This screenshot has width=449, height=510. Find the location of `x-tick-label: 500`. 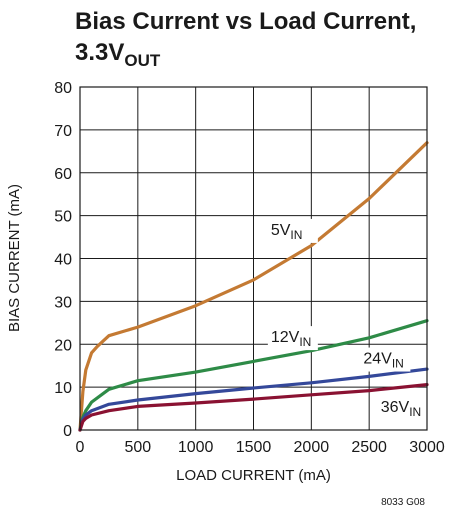

x-tick-label: 500 is located at coordinates (137, 447).